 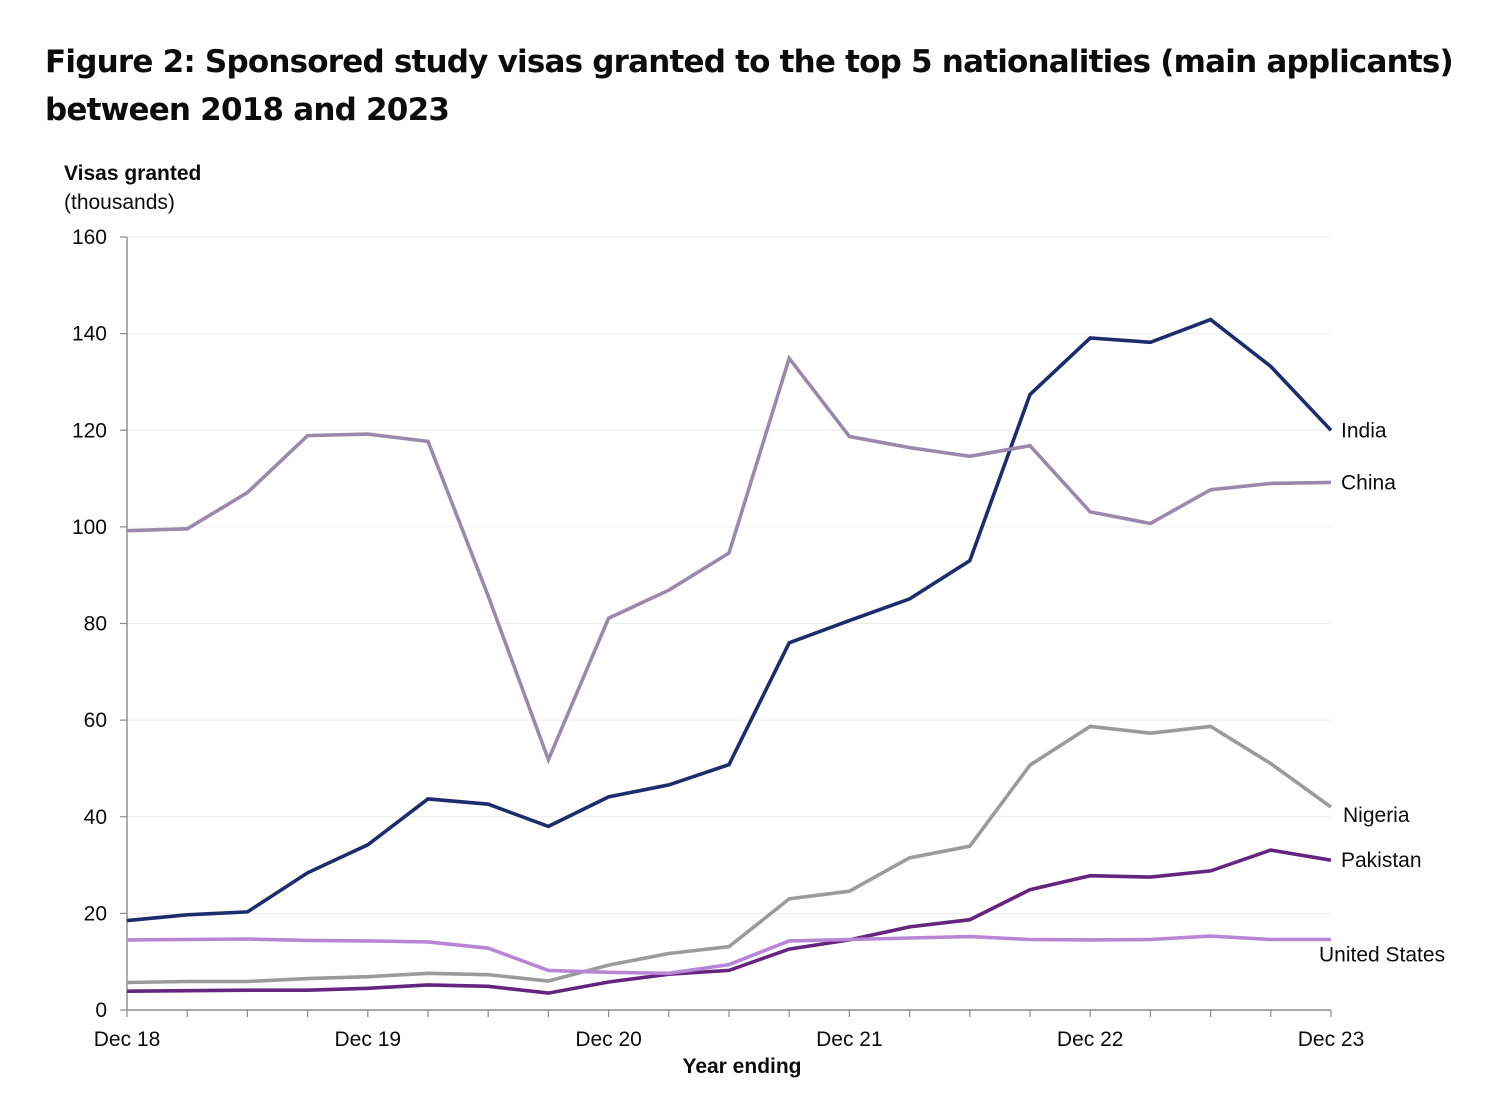 I want to click on y-tick-label: 0, so click(x=101, y=1010).